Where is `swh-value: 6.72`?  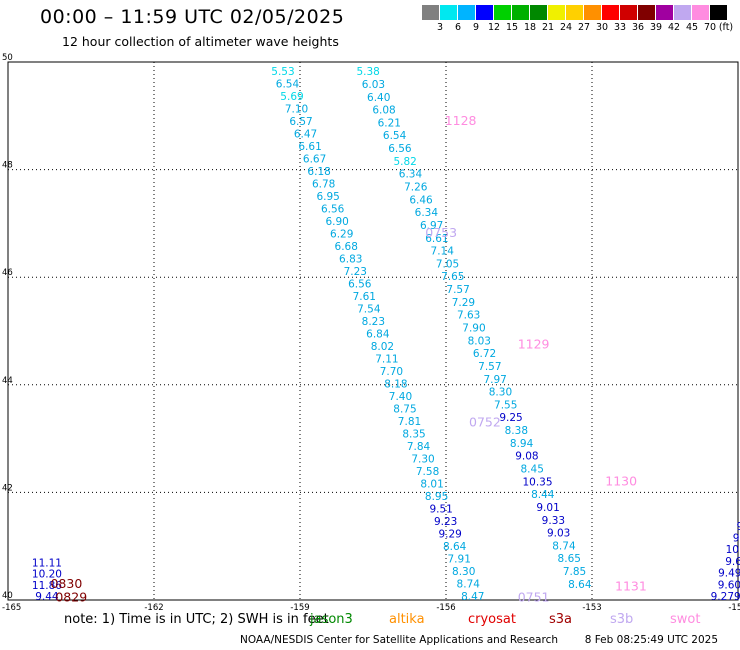
swh-value: 6.72 is located at coordinates (484, 354).